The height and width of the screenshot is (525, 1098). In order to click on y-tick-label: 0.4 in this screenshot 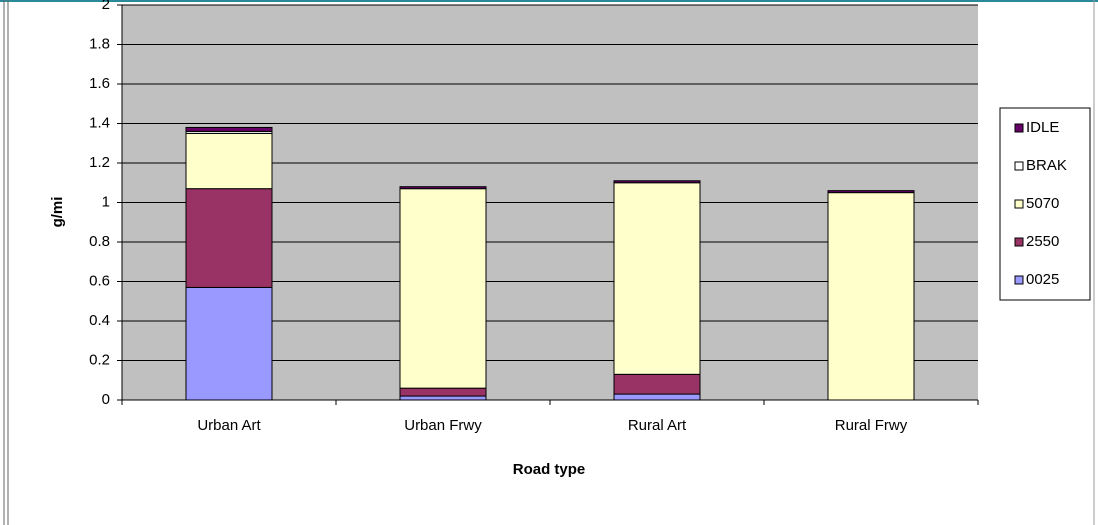, I will do `click(99, 320)`.